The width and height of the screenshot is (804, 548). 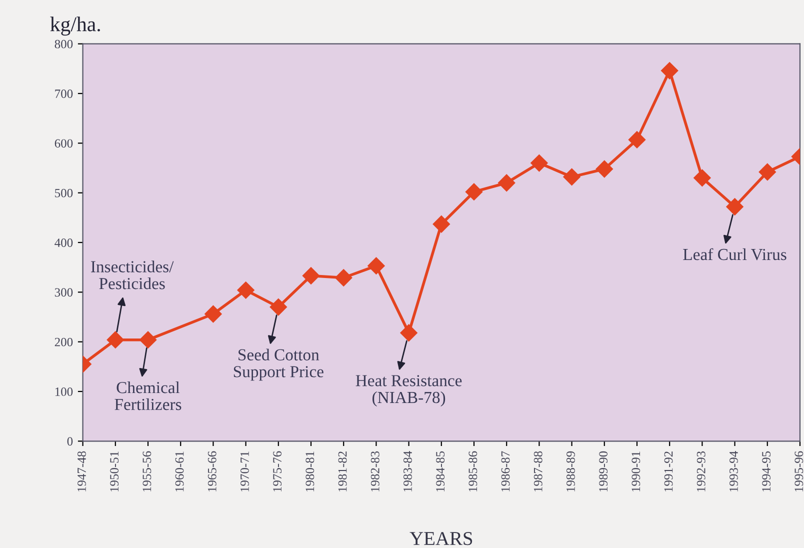 I want to click on y-tick-label: 0, so click(x=70, y=441).